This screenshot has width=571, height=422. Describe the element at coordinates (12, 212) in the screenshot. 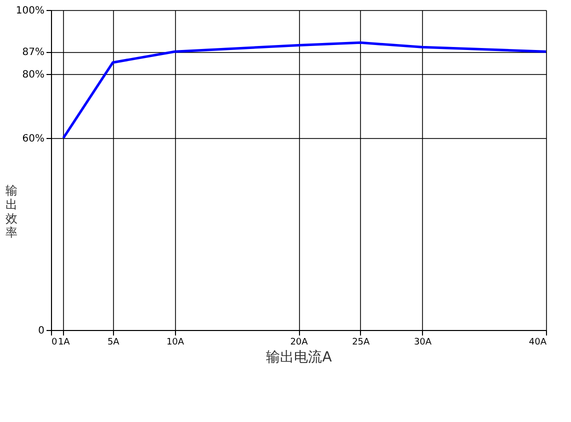

I see `y-axis-title: 输出效率` at that location.